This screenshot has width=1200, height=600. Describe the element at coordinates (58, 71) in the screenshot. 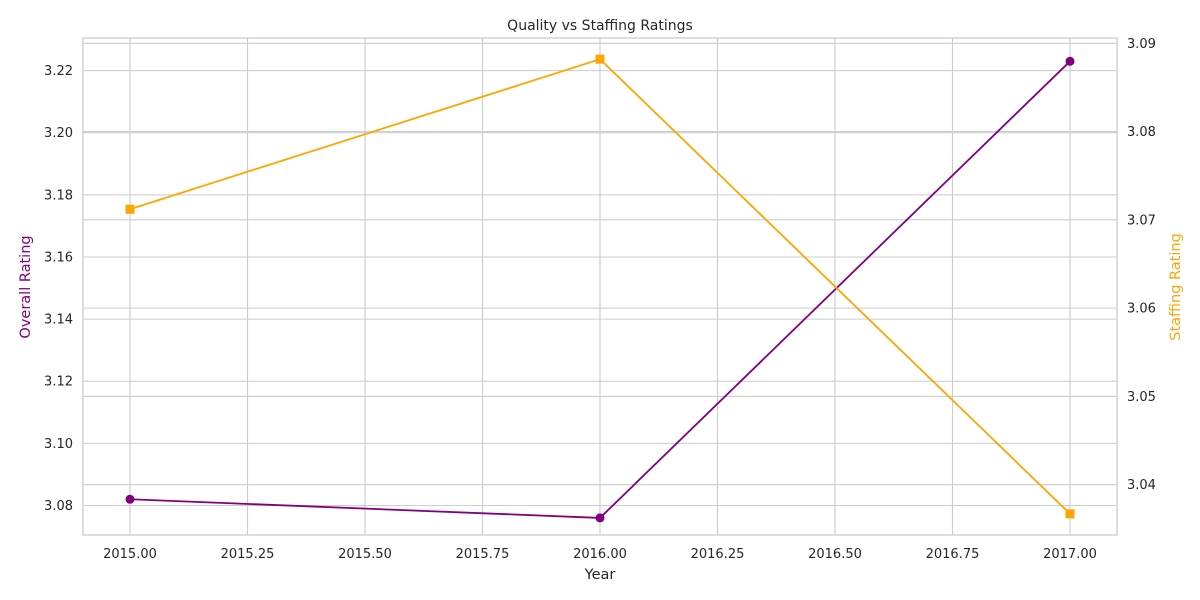

I see `y-left-tick-label: 3.22` at that location.